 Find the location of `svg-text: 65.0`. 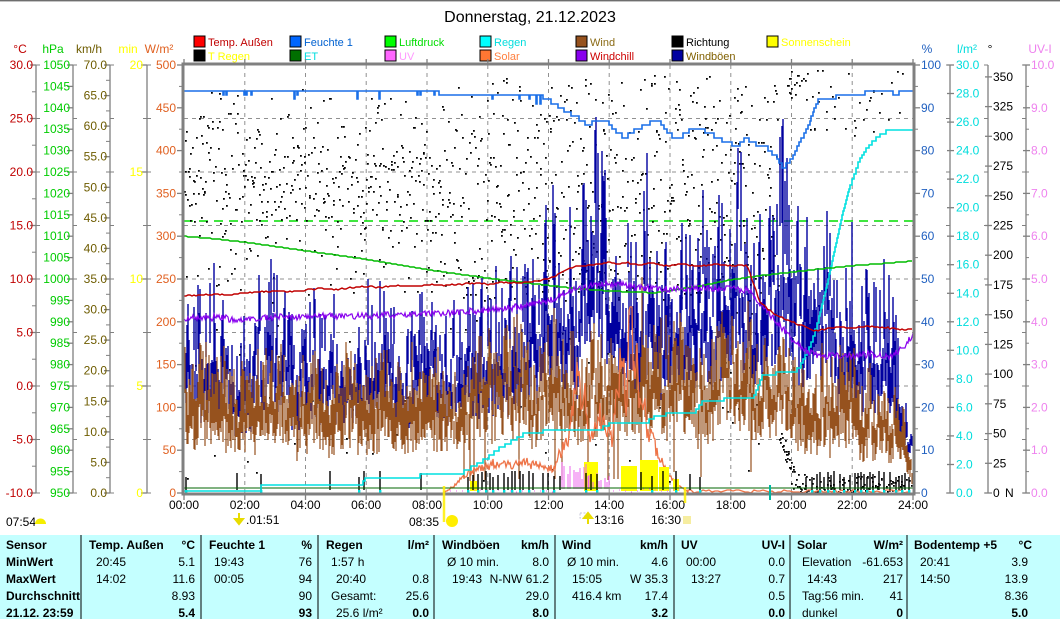

svg-text: 65.0 is located at coordinates (96, 96).